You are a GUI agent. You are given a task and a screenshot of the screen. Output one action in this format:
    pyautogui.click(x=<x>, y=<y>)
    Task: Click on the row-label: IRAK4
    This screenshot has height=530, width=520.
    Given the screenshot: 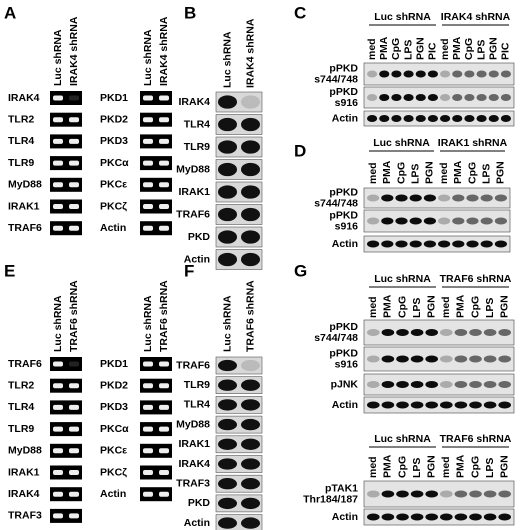 What is the action you would take?
    pyautogui.click(x=24, y=98)
    